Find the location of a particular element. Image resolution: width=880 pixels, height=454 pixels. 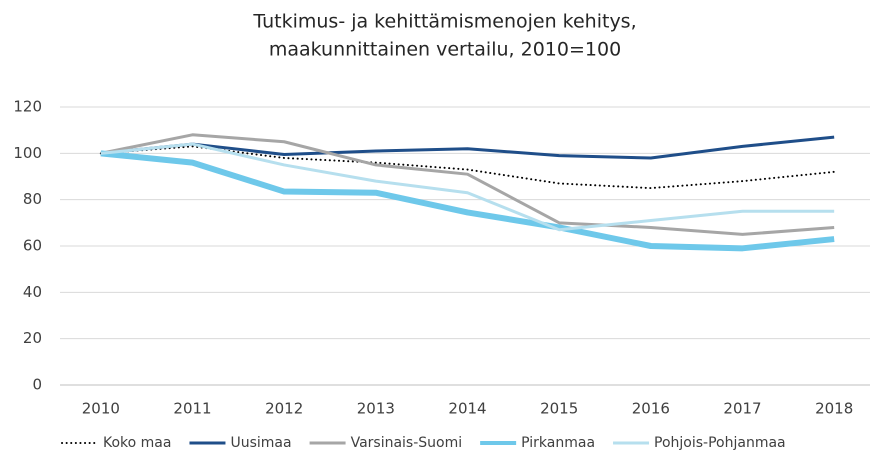

y-tick-label: 20 is located at coordinates (32, 338).